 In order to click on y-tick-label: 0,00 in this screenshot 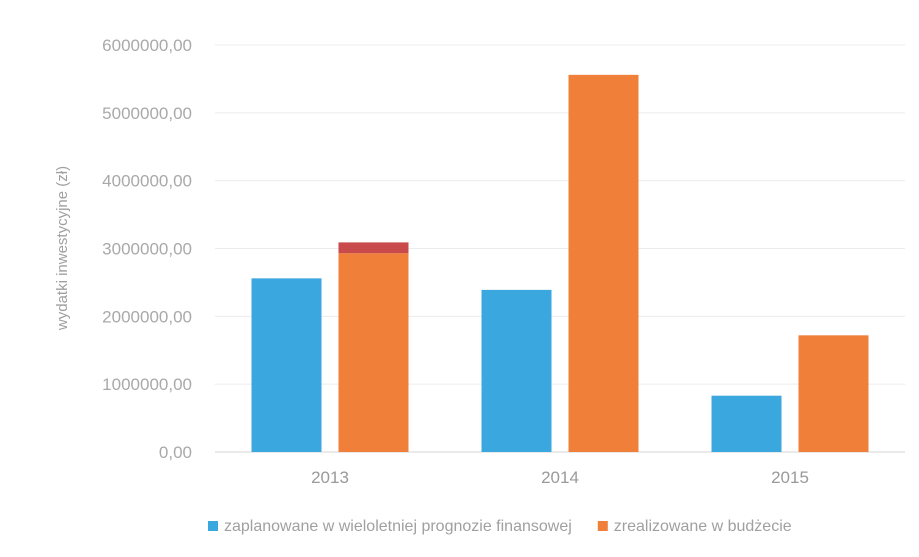, I will do `click(175, 452)`.